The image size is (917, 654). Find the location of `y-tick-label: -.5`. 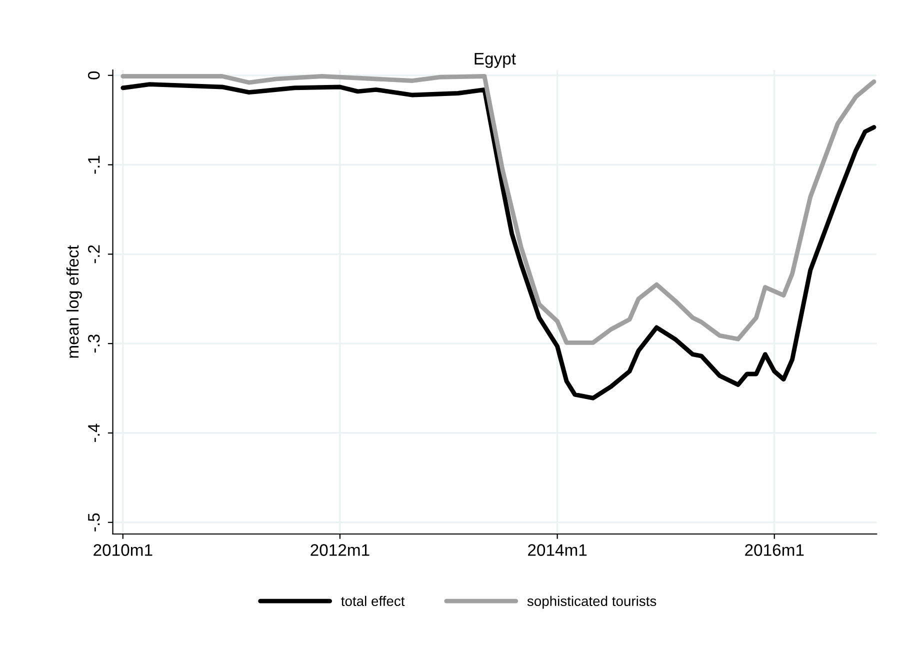

y-tick-label: -.5 is located at coordinates (94, 522).